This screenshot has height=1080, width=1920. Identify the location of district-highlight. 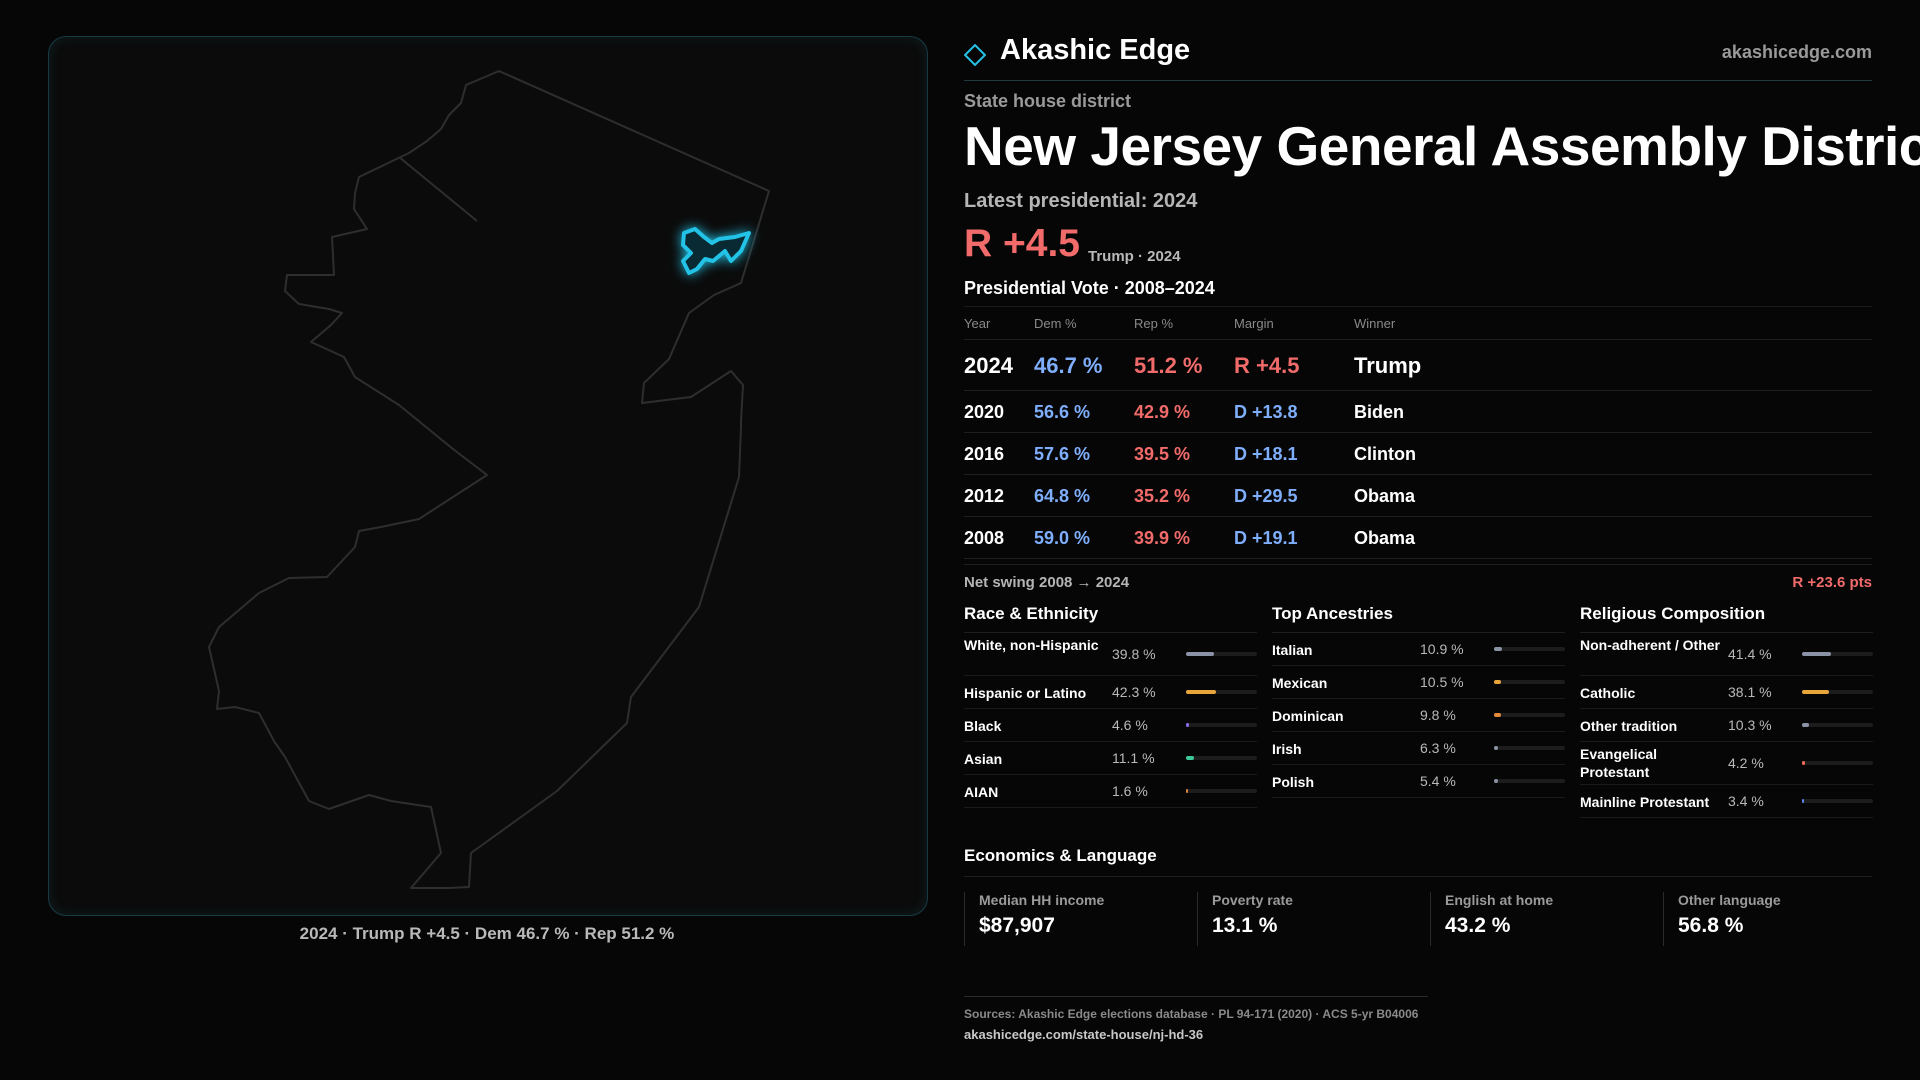
(716, 251).